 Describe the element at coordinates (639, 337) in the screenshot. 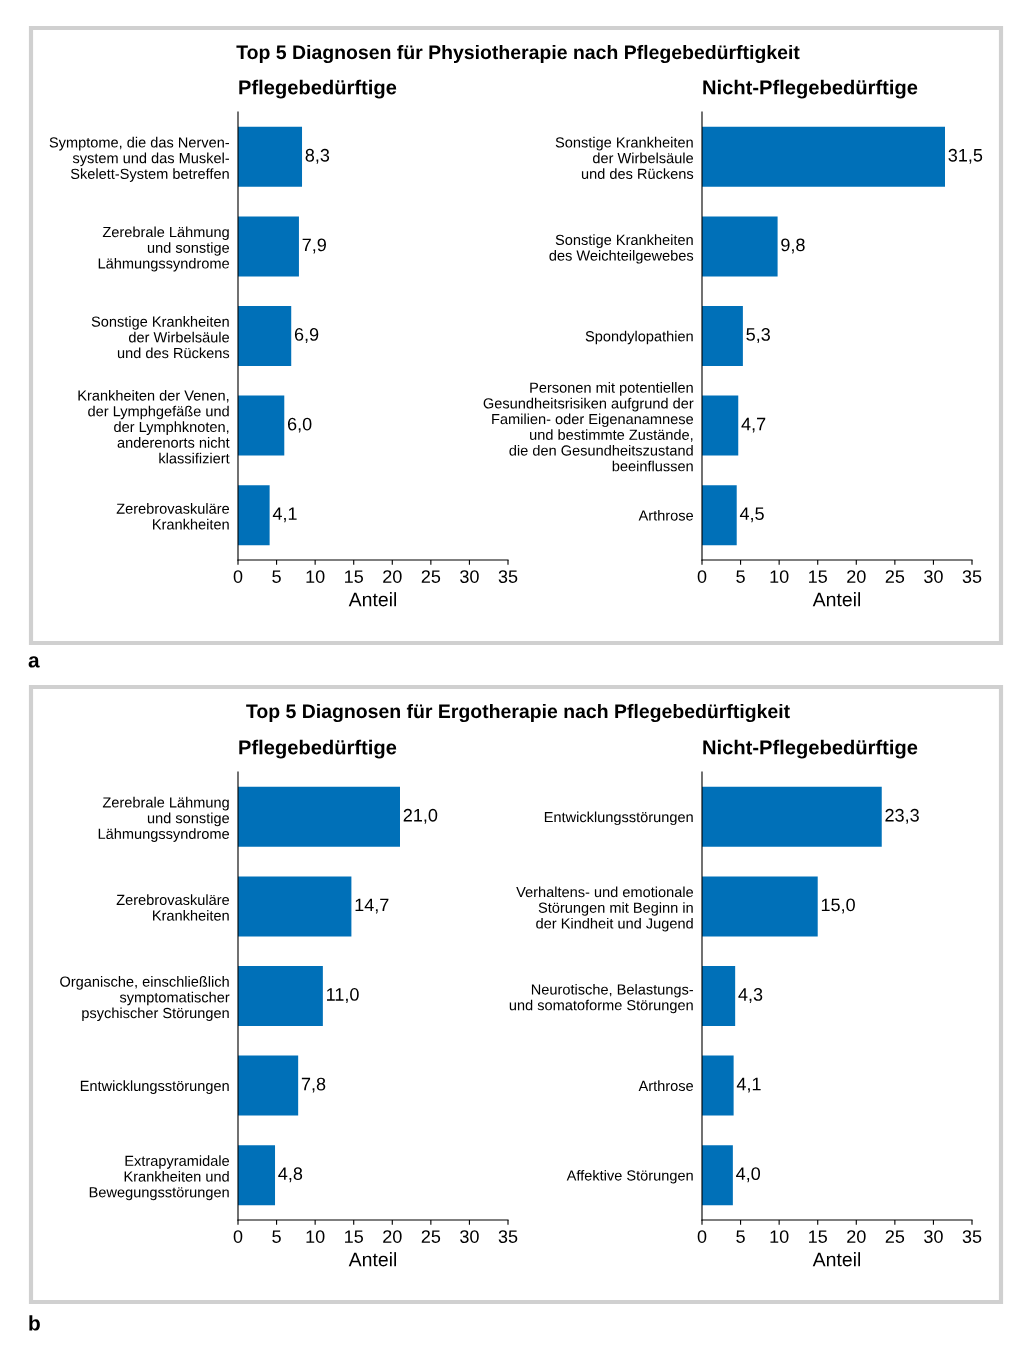

I see `y-tick-label: Spondylopathien` at that location.